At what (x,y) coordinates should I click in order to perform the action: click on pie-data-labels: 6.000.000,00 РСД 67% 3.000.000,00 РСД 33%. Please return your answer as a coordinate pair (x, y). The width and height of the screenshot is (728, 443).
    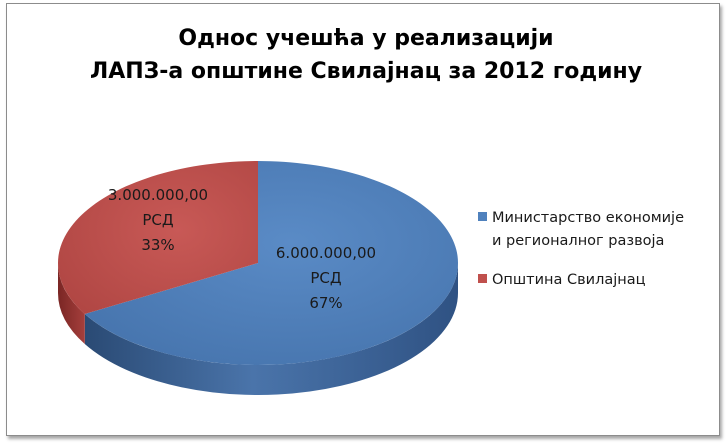
    Looking at the image, I should click on (242, 249).